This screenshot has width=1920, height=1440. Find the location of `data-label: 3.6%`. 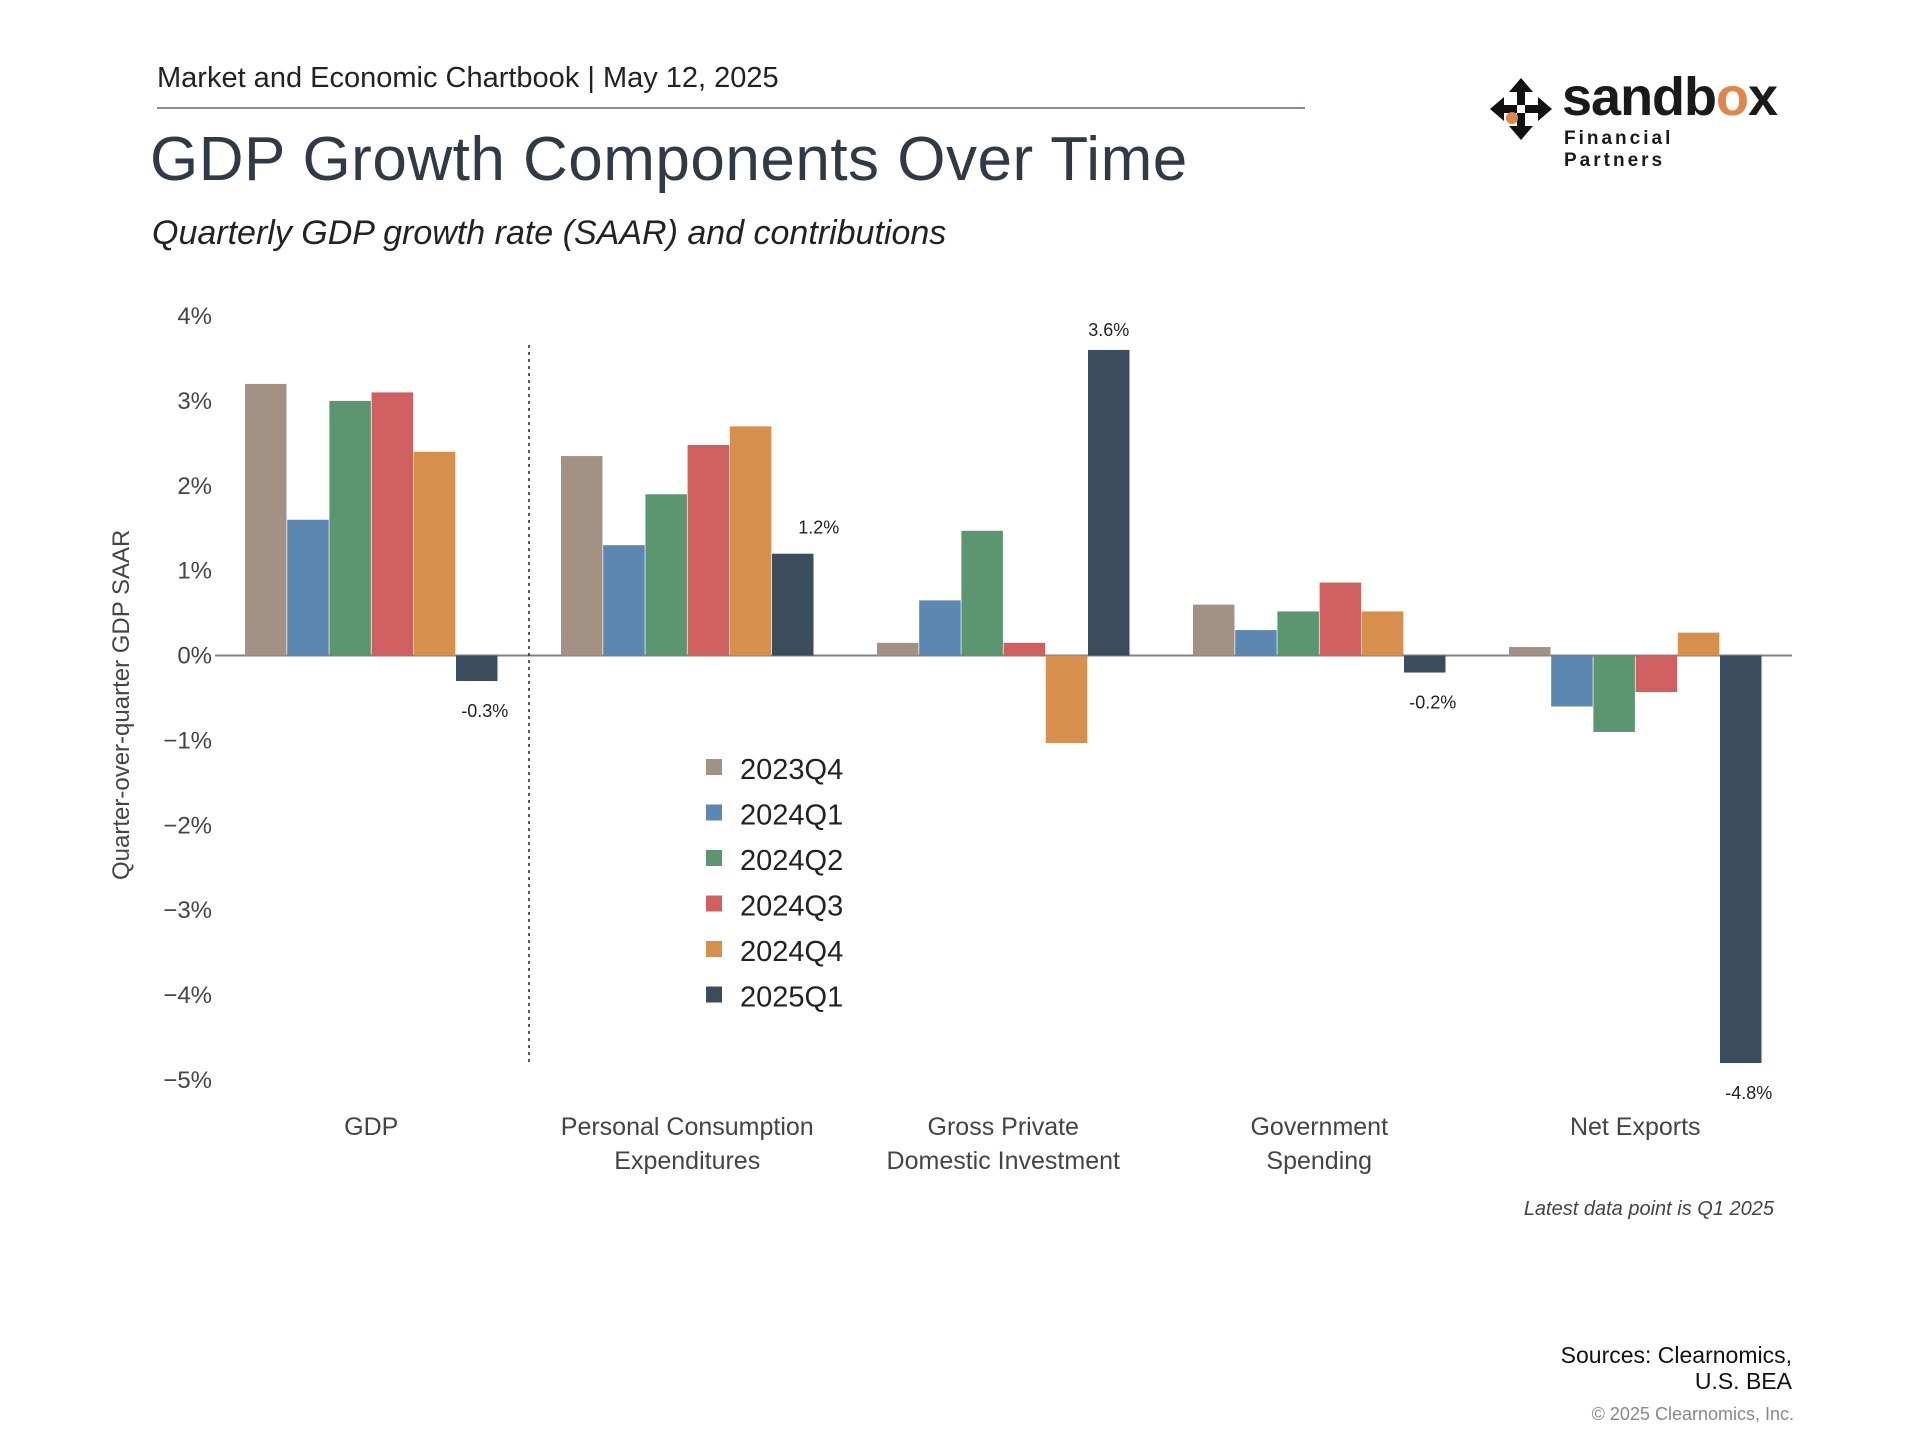

data-label: 3.6% is located at coordinates (1108, 330).